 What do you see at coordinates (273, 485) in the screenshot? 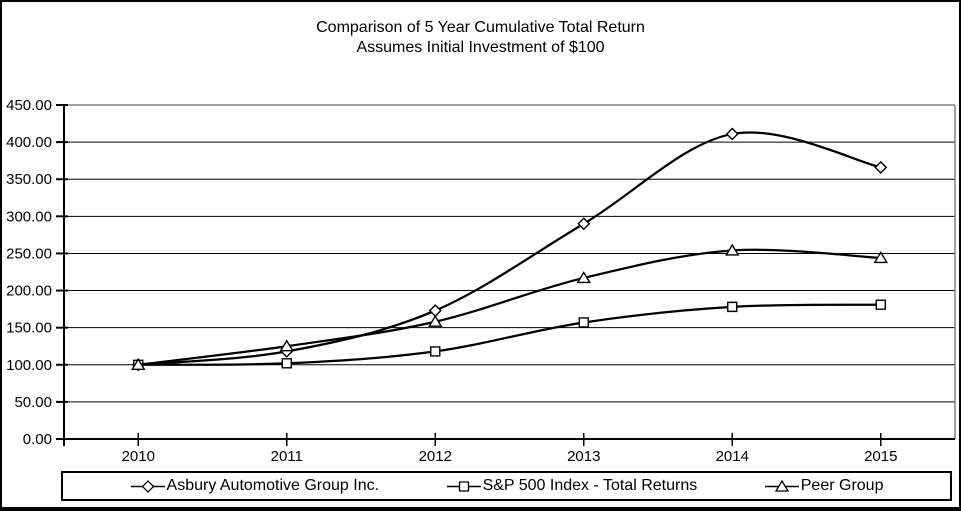
I see `legend-label: Asbury Automotive Group Inc.` at bounding box center [273, 485].